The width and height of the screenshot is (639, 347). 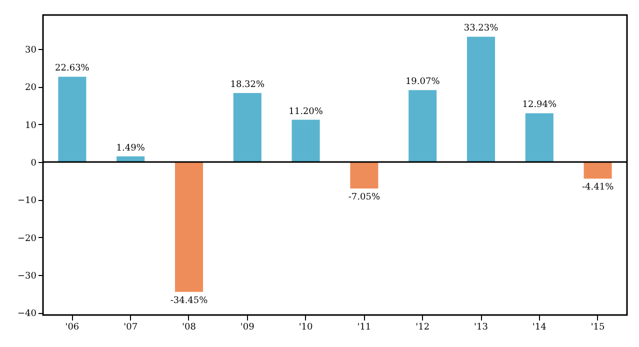 What do you see at coordinates (364, 197) in the screenshot?
I see `data-label: -7.05%` at bounding box center [364, 197].